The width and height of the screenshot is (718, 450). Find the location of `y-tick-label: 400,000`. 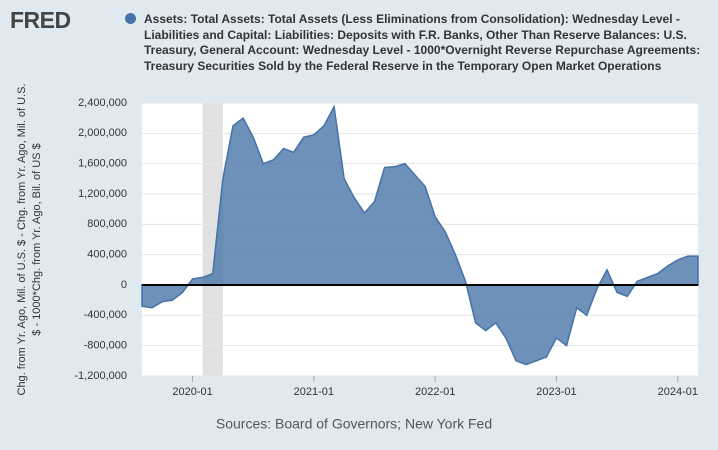

y-tick-label: 400,000 is located at coordinates (107, 255).